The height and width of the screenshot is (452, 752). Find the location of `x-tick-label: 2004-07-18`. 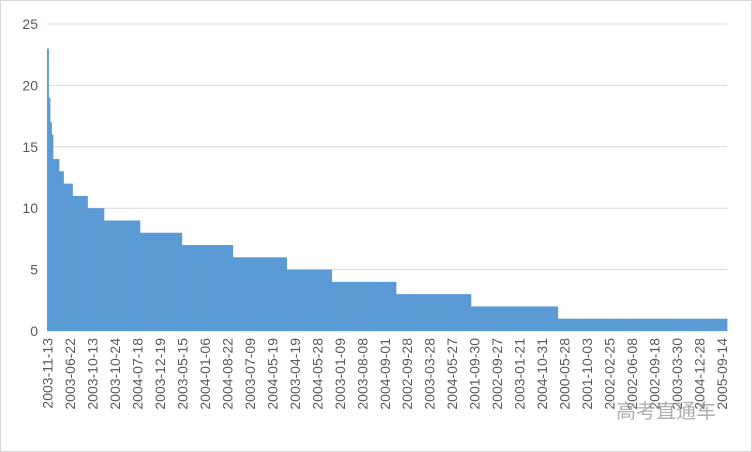

x-tick-label: 2004-07-18 is located at coordinates (138, 374).